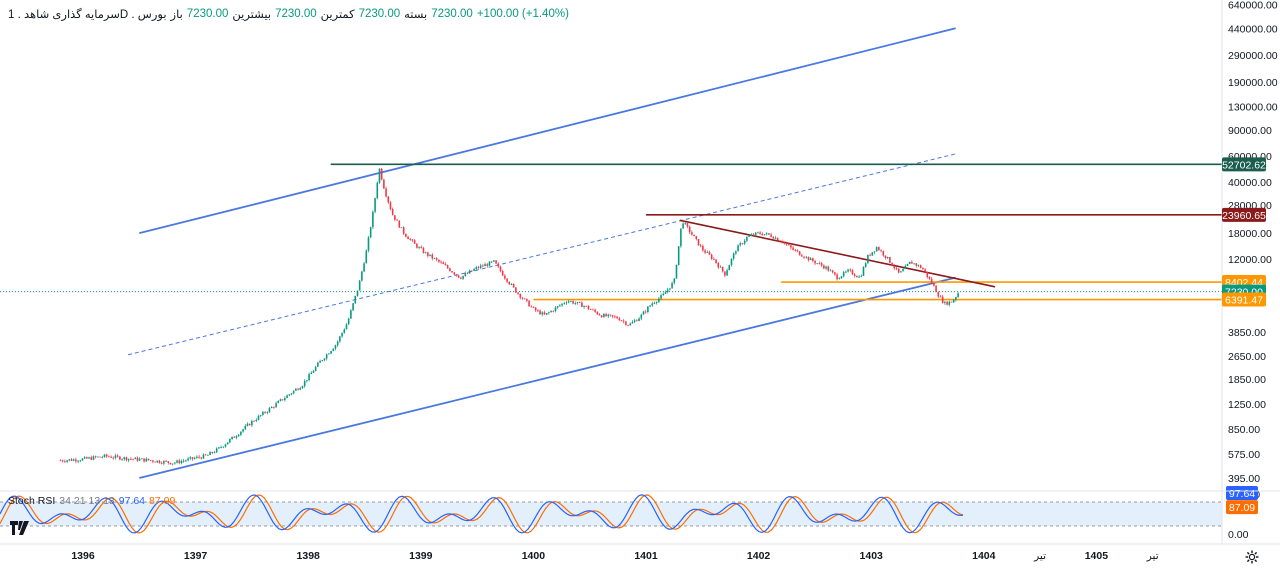 The height and width of the screenshot is (573, 1280). Describe the element at coordinates (379, 14) in the screenshot. I see `ohlc-low-value: 7230.00` at that location.